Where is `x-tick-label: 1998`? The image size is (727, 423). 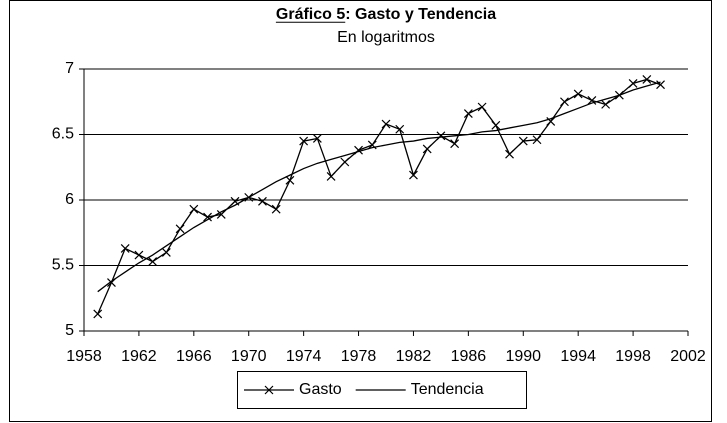 x-tick-label: 1998 is located at coordinates (633, 356).